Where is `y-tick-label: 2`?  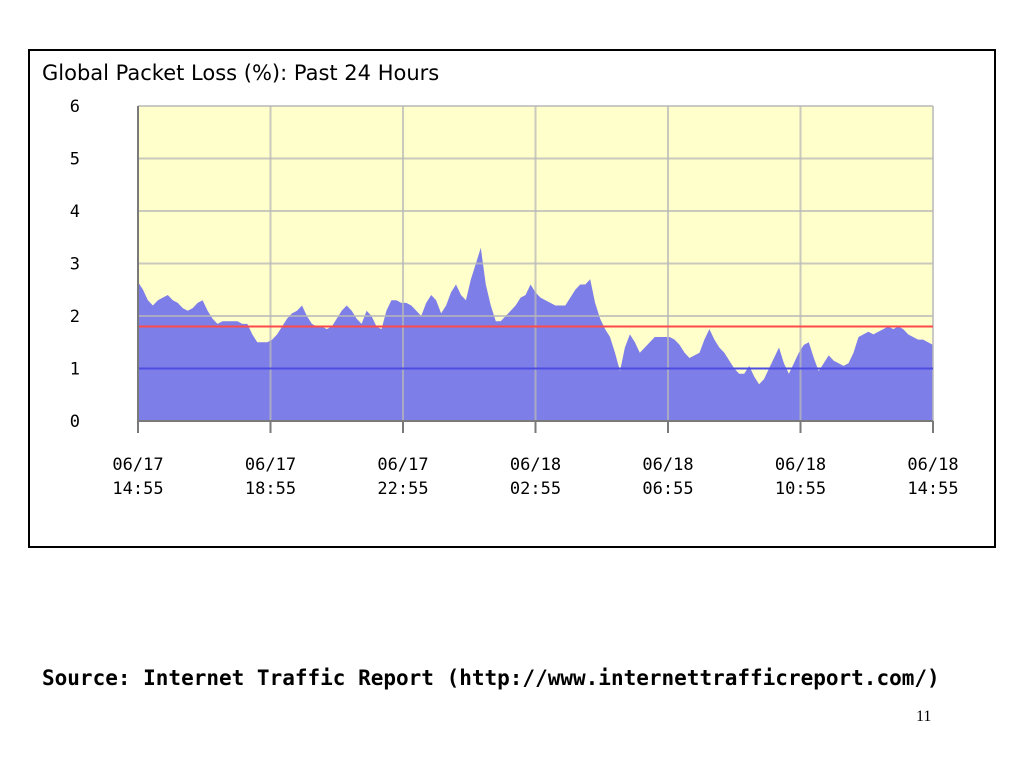
y-tick-label: 2 is located at coordinates (75, 317).